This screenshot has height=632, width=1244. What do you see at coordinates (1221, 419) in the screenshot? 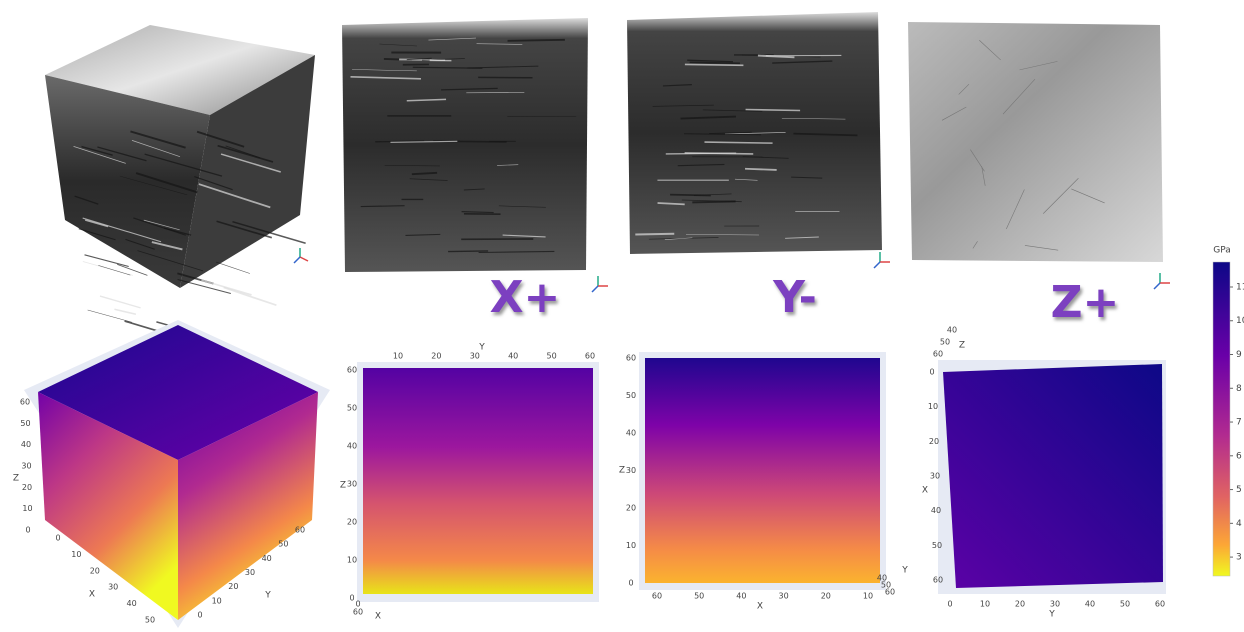
I see `colorbar` at bounding box center [1221, 419].